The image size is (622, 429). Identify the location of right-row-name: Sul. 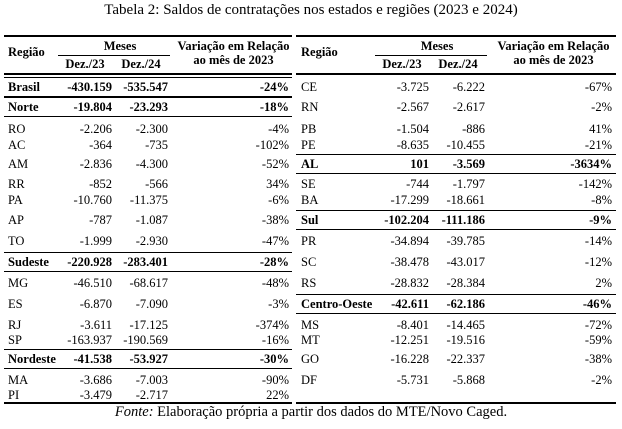
(310, 220).